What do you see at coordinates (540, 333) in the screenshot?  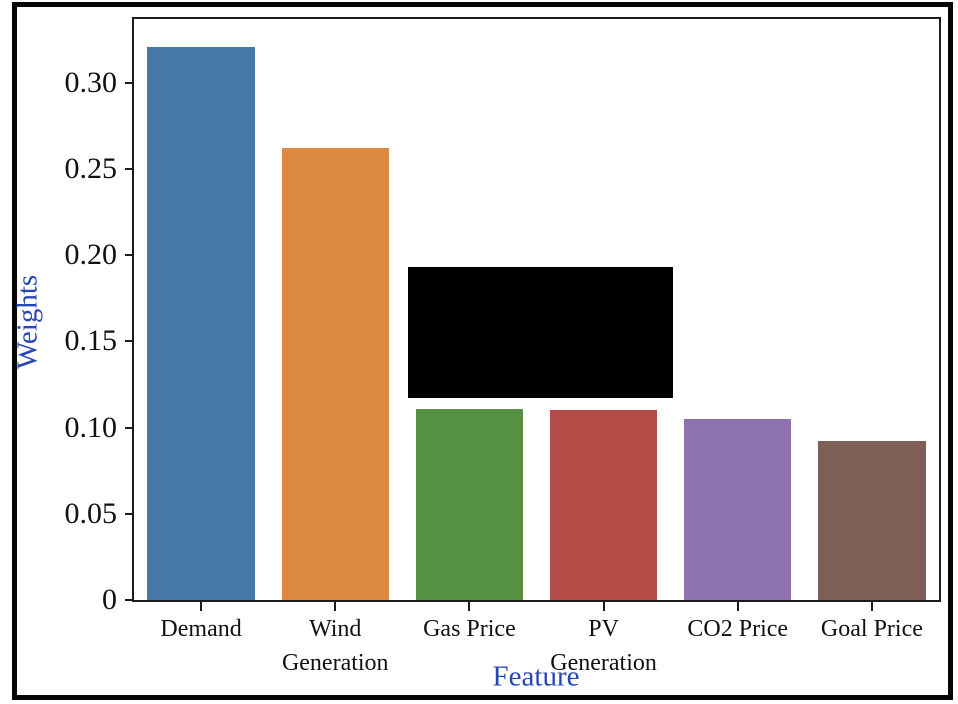 I see `redaction-box` at bounding box center [540, 333].